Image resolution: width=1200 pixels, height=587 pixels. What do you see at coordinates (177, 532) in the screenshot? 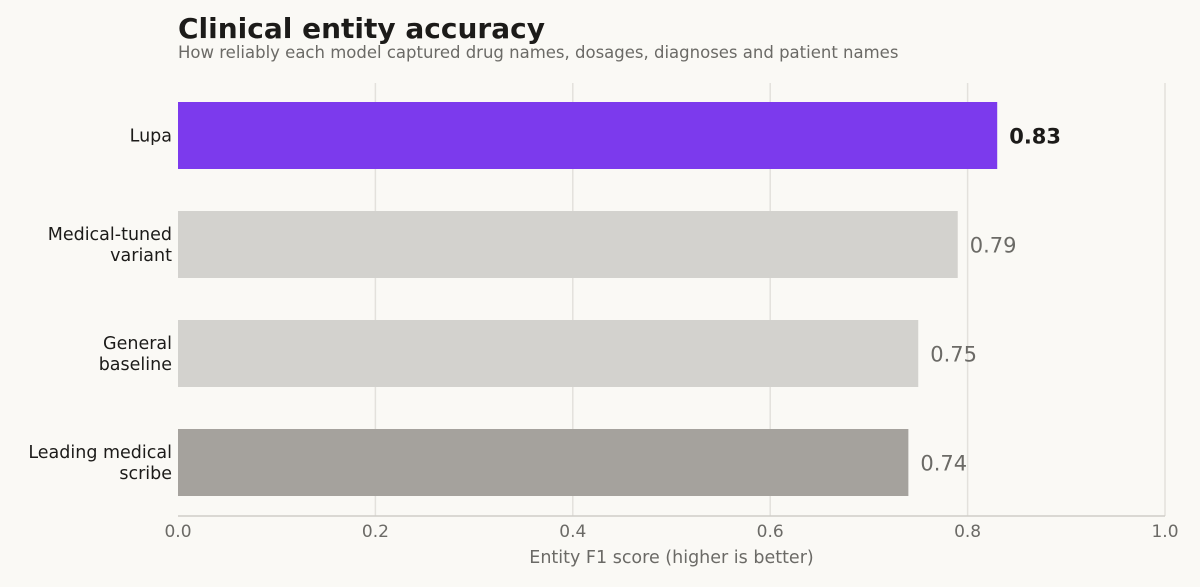
I see `x-tick-label: 0.0` at bounding box center [177, 532].